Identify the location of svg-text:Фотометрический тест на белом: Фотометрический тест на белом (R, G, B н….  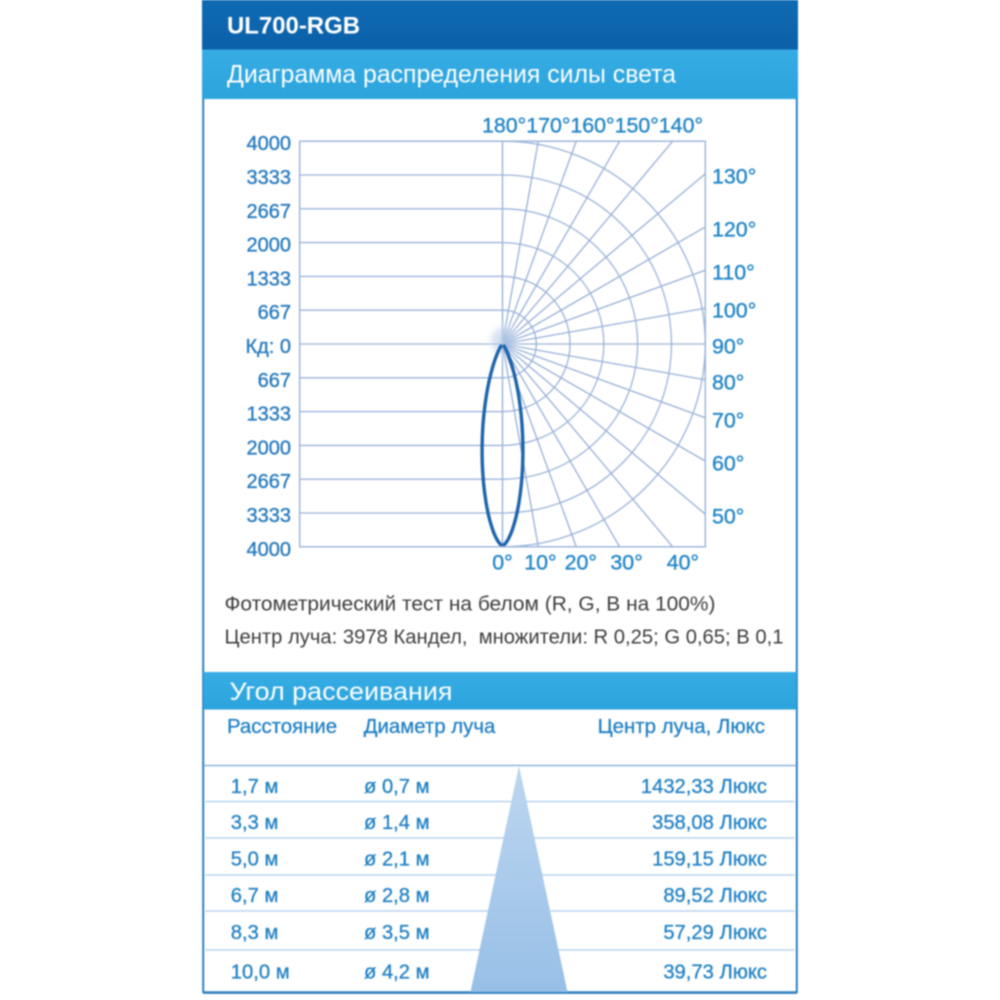
(470, 604).